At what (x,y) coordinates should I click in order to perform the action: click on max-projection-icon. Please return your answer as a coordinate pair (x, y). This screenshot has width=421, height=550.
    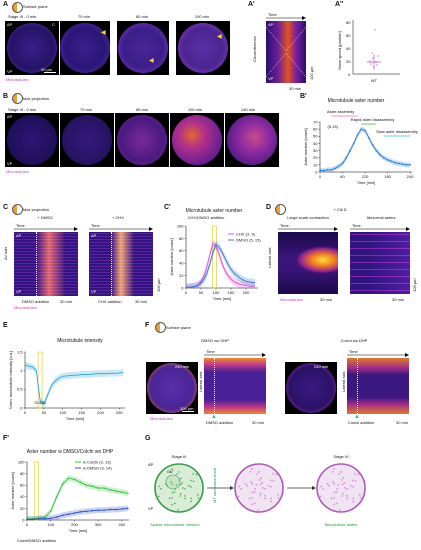
    Looking at the image, I should click on (17, 209).